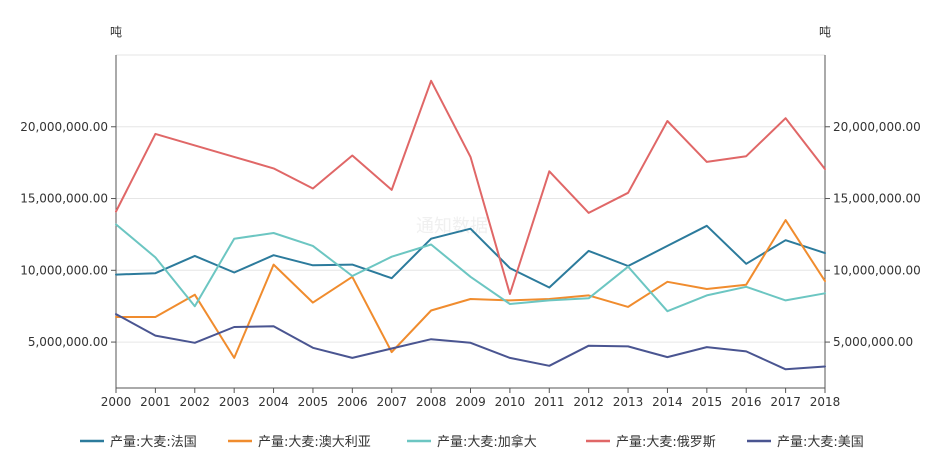  I want to click on y-unit-right: 吨, so click(825, 32).